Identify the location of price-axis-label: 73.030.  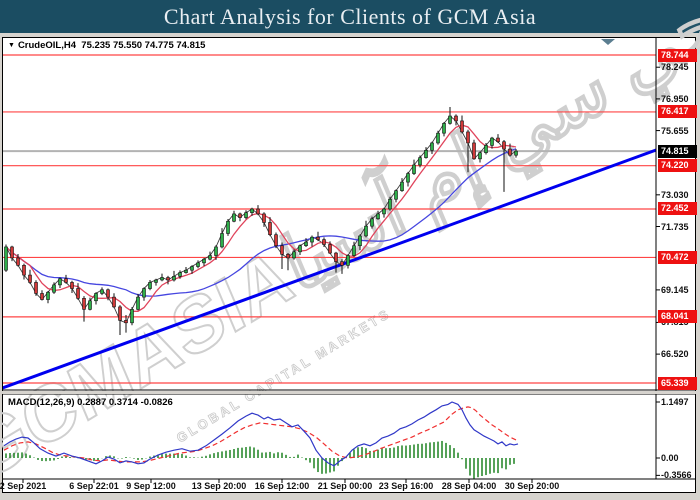
(675, 194).